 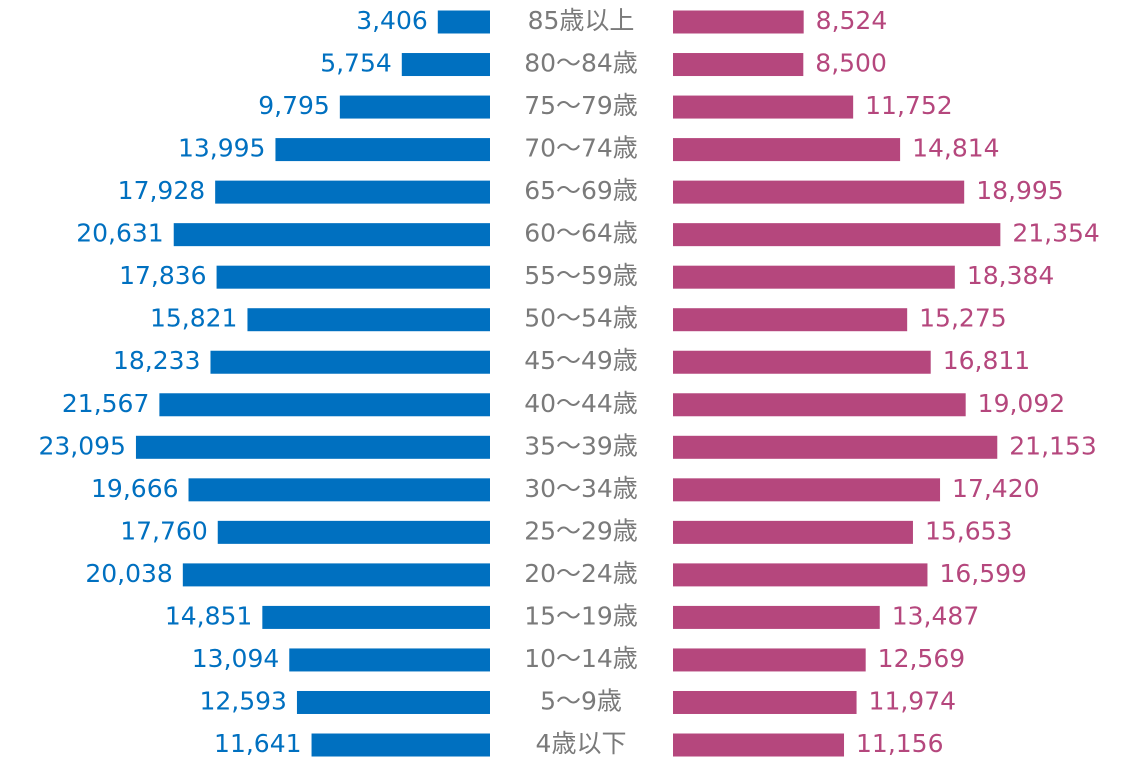 What do you see at coordinates (581, 360) in the screenshot?
I see `category-label: 45～49歳` at bounding box center [581, 360].